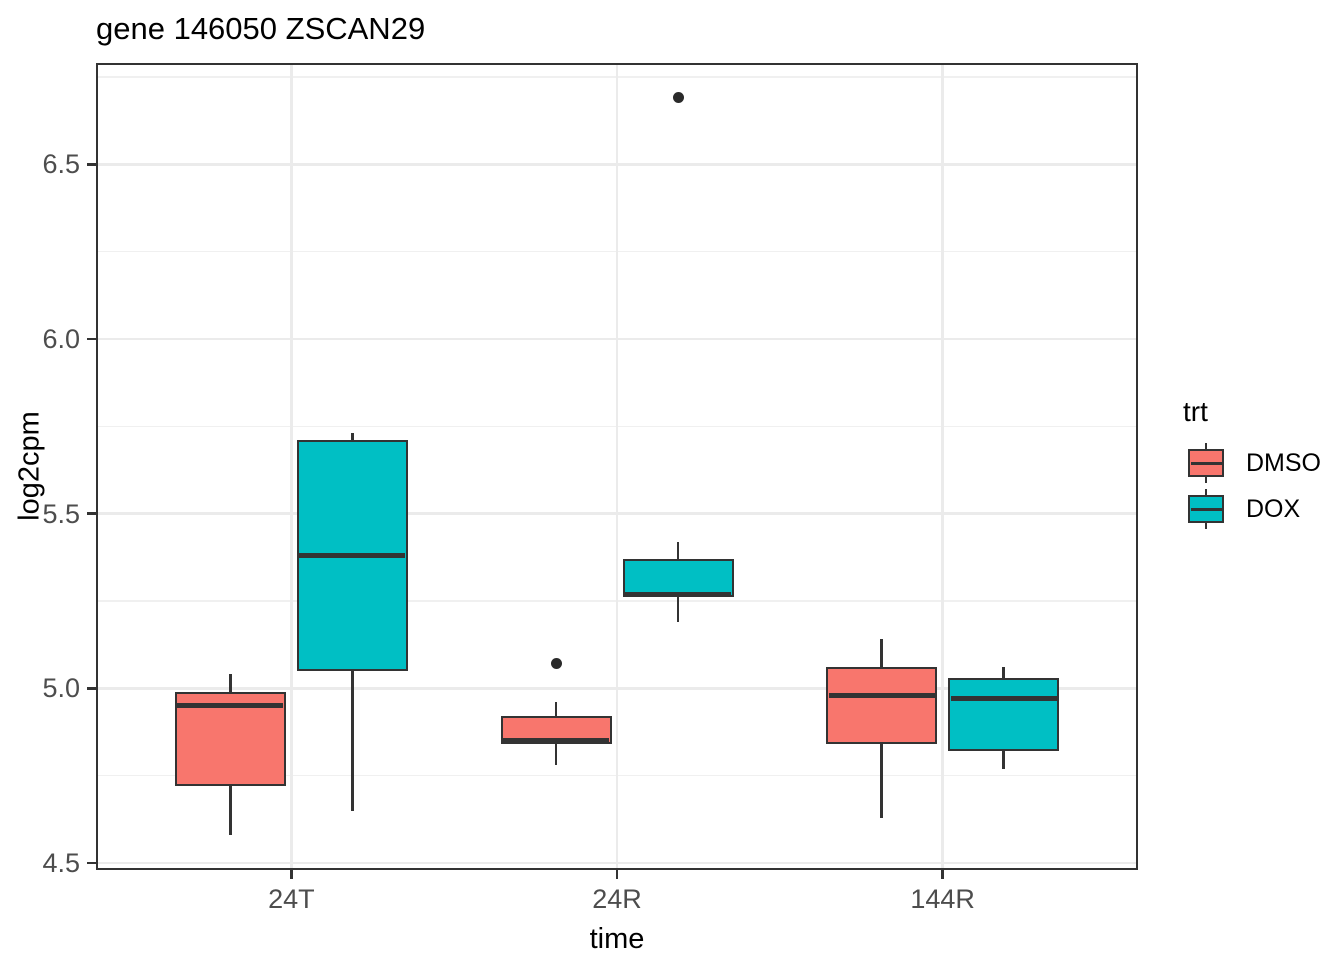 The width and height of the screenshot is (1344, 960). Describe the element at coordinates (1283, 462) in the screenshot. I see `legend-label: DMSO` at that location.